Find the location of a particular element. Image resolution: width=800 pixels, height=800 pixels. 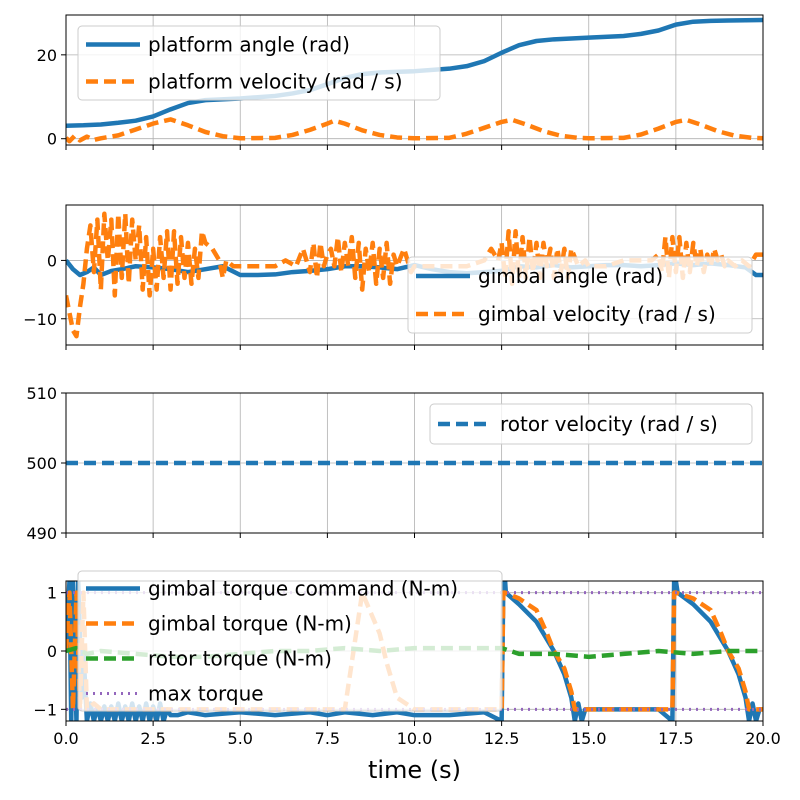

y-tick-label: 1 is located at coordinates (52, 593).